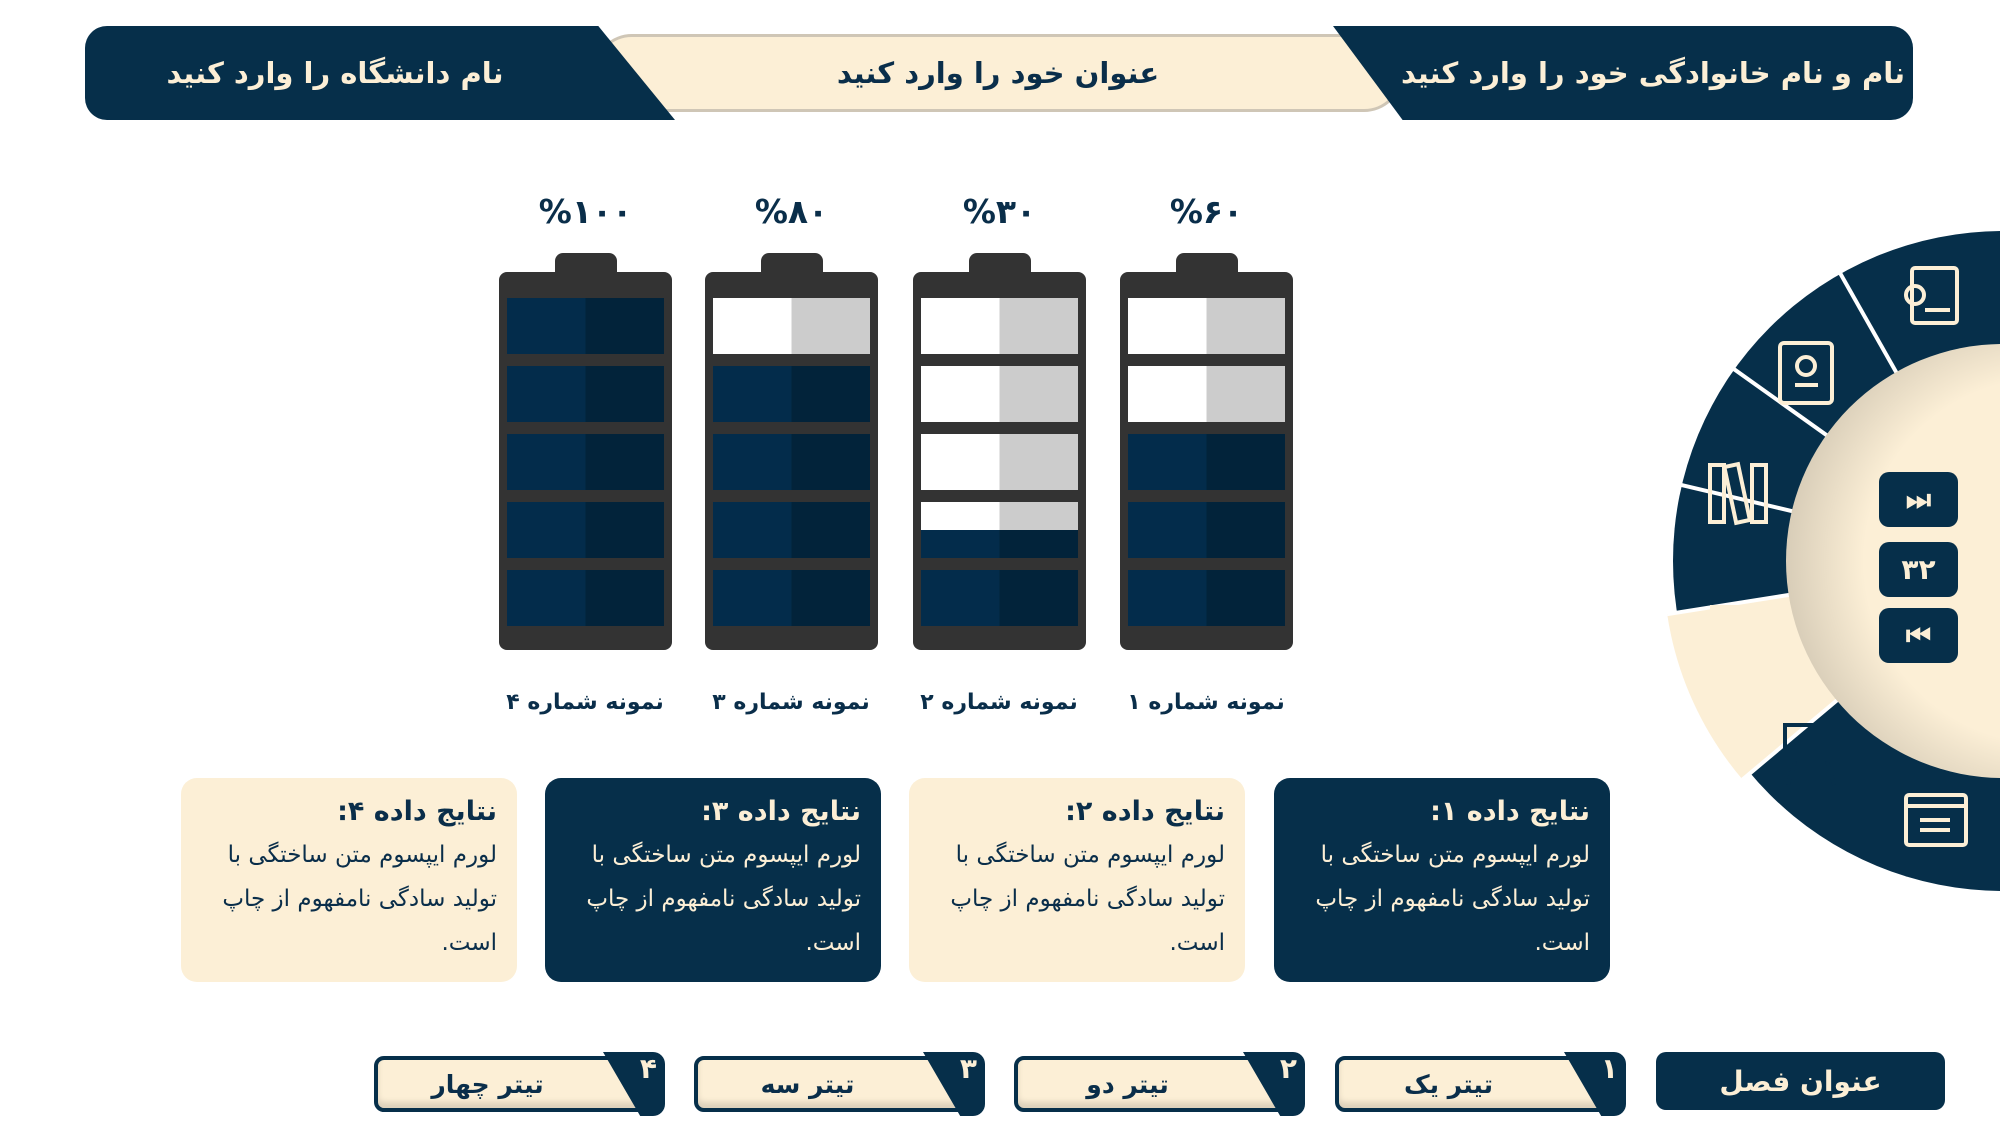 The height and width of the screenshot is (1125, 2000). I want to click on tab-label: تیتر یک, so click(1448, 1084).